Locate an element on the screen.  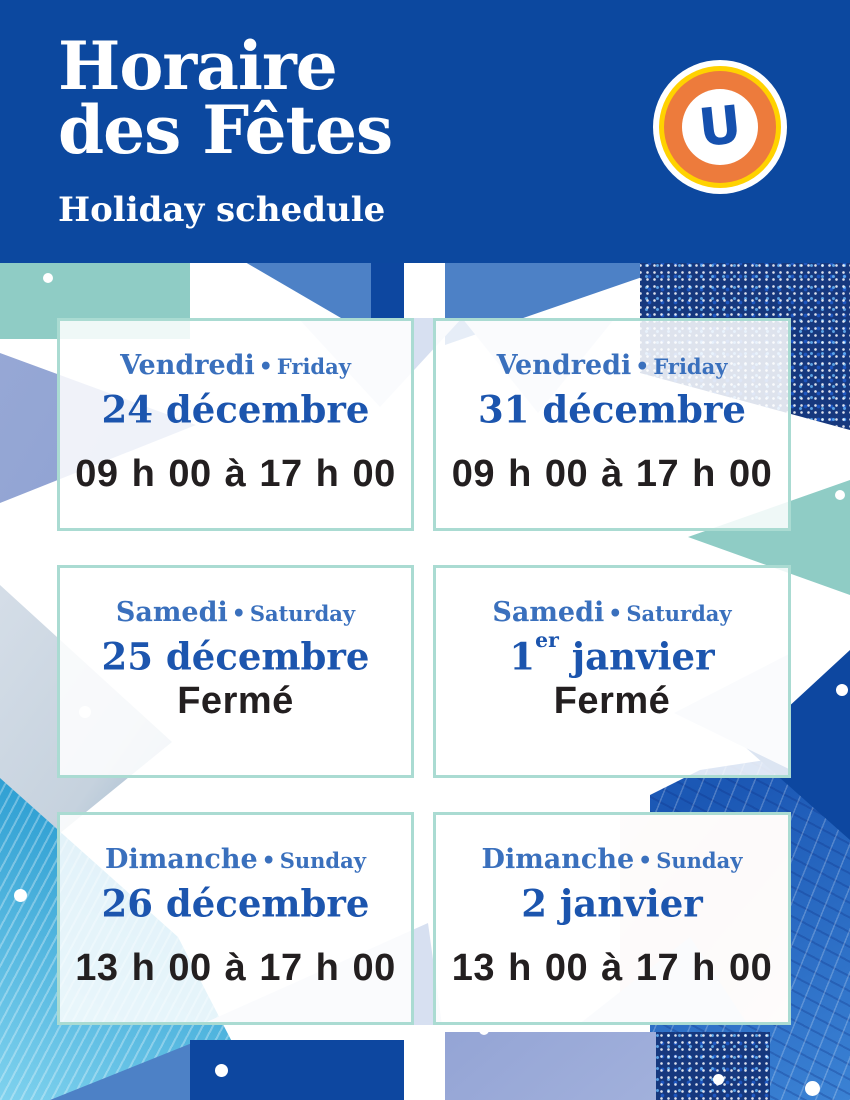
date-text: 24 décembre is located at coordinates (235, 409).